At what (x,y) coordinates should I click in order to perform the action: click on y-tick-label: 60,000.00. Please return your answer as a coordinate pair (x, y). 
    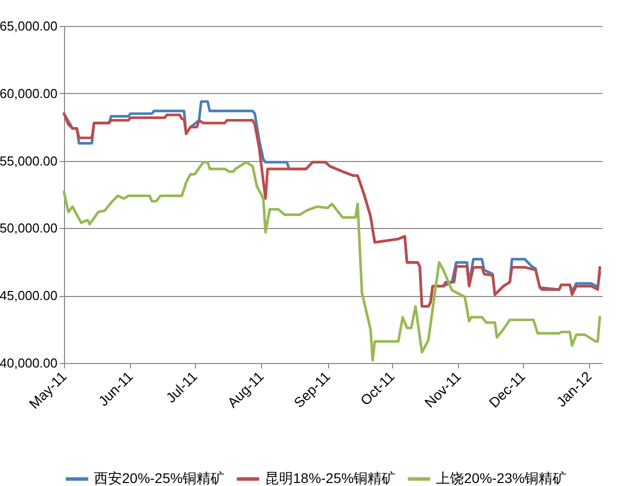
    Looking at the image, I should click on (29, 93).